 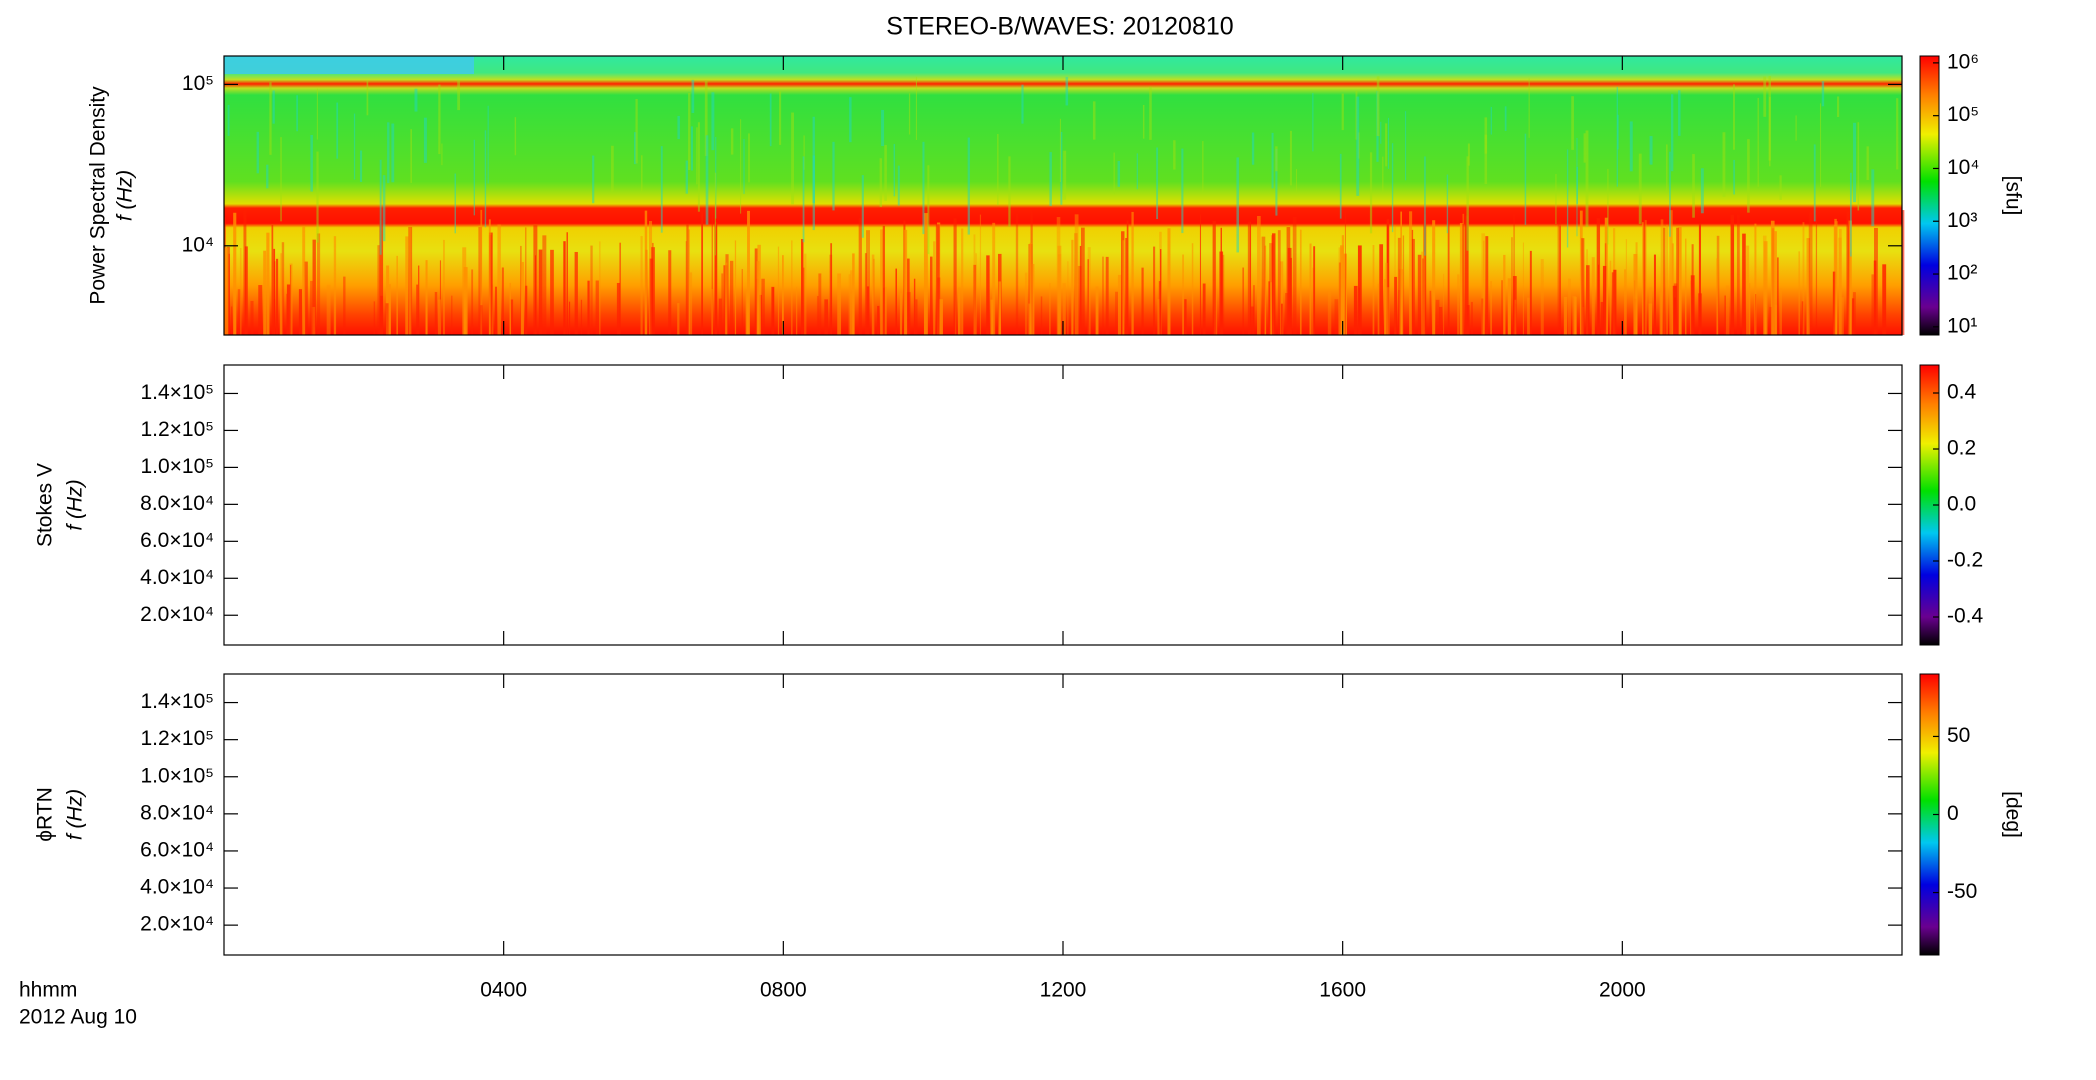 I want to click on x-tick-label: 2000, so click(x=1622, y=990).